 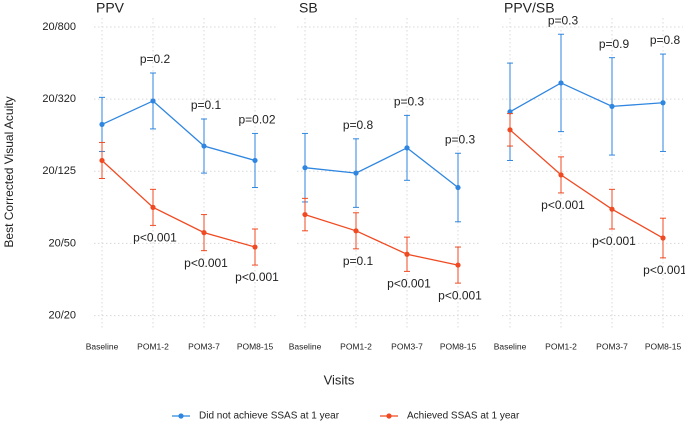 I want to click on y-tick-label: 20/20, so click(x=62, y=315).